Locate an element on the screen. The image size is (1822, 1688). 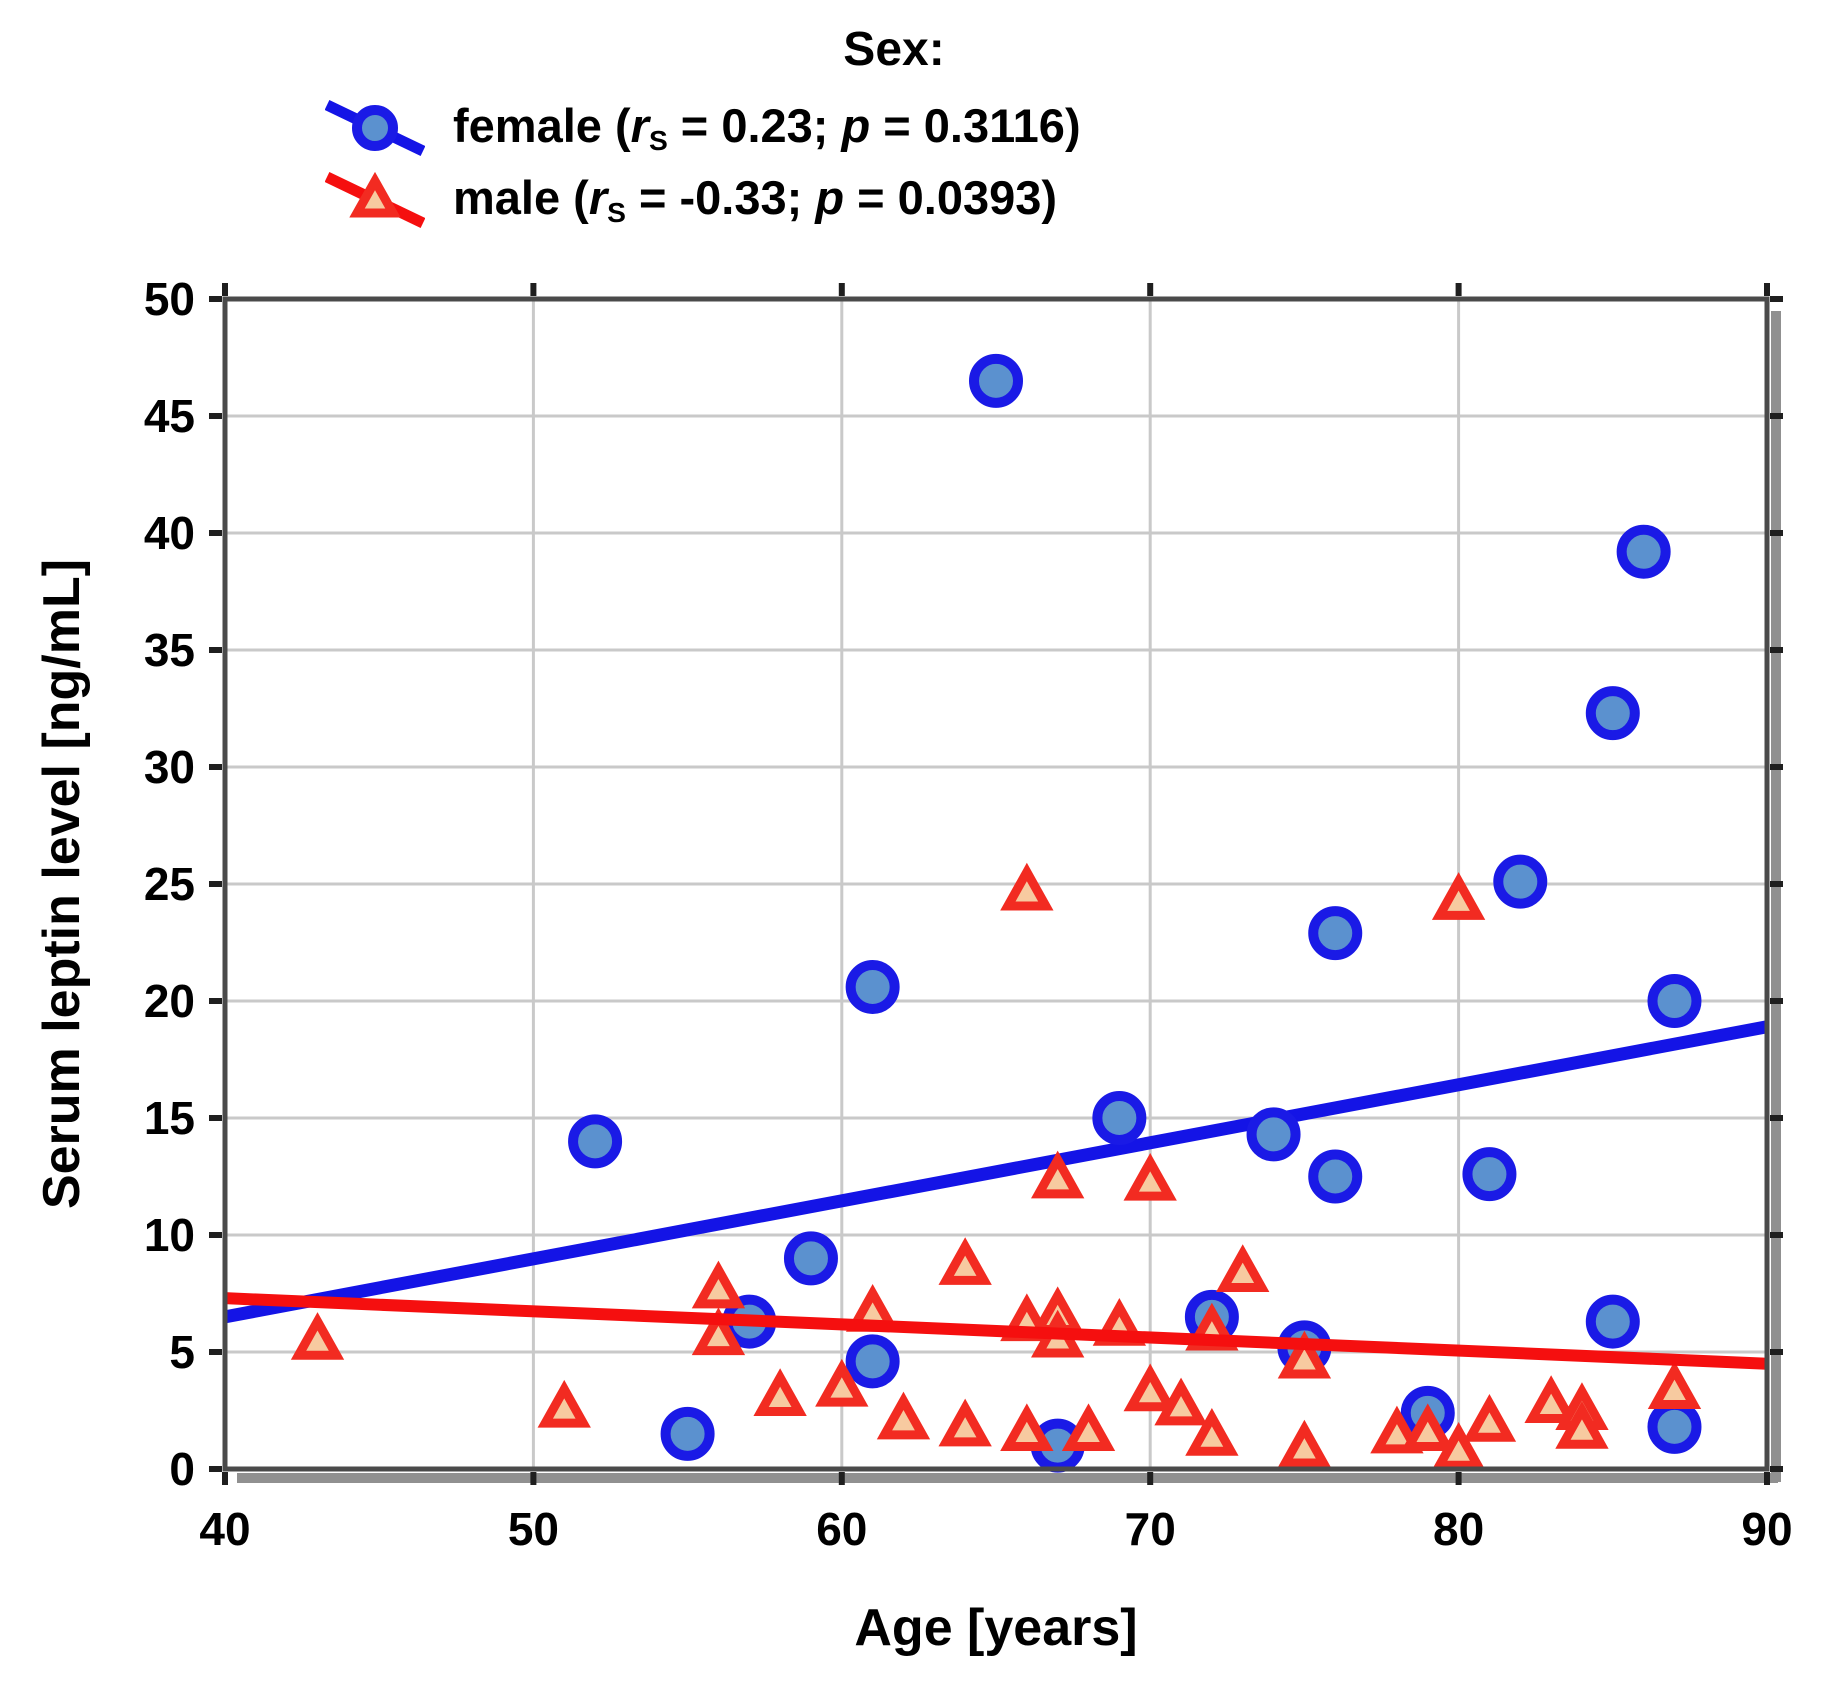
legend-label-male: male (rS = -0.33; p = 0.0393) is located at coordinates (755, 199).